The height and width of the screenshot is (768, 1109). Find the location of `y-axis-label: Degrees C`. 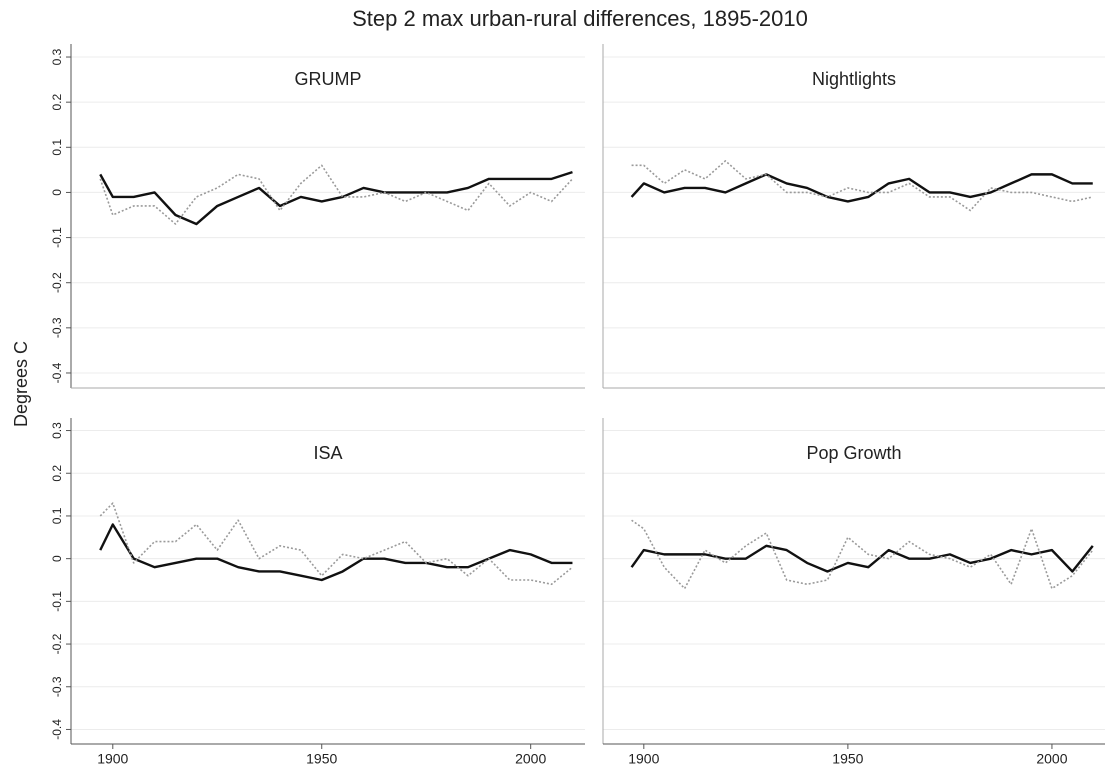

y-axis-label: Degrees C is located at coordinates (21, 384).